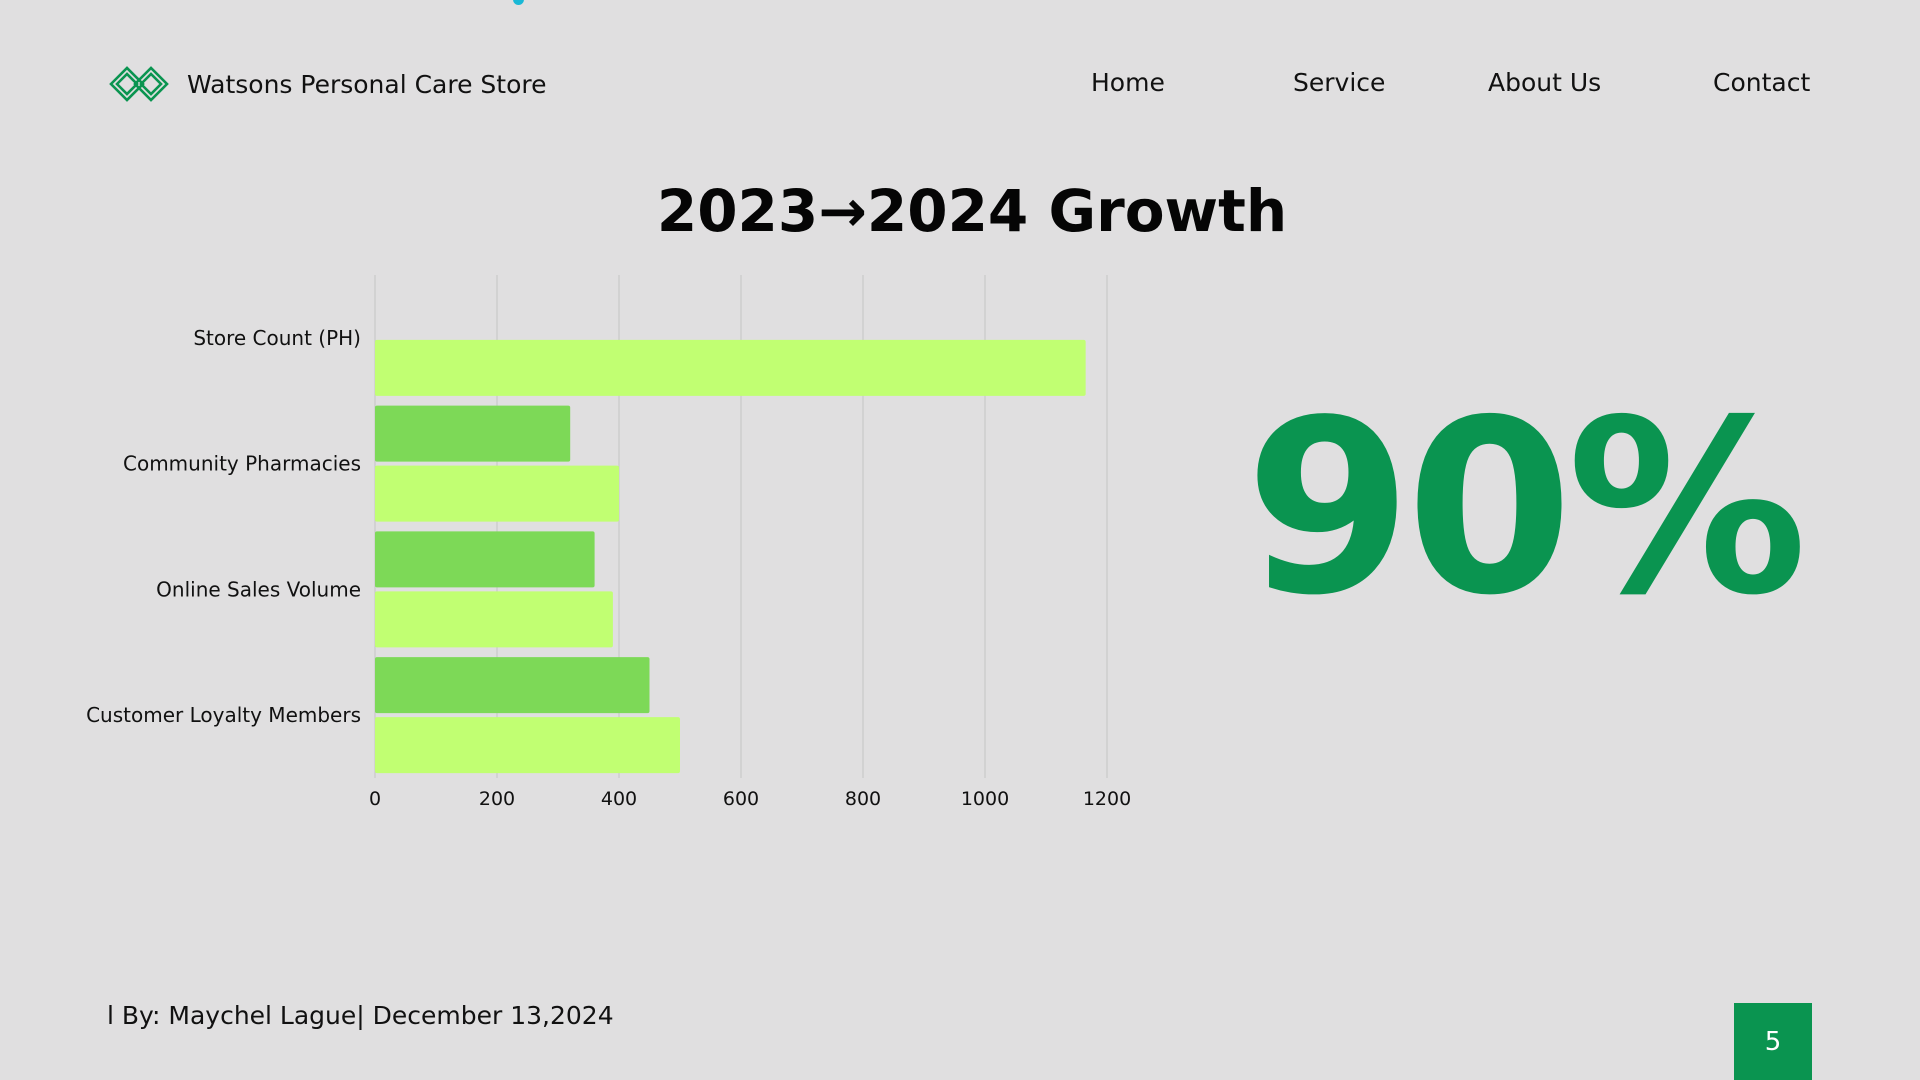  Describe the element at coordinates (1107, 799) in the screenshot. I see `x-tick-label: 1200` at that location.